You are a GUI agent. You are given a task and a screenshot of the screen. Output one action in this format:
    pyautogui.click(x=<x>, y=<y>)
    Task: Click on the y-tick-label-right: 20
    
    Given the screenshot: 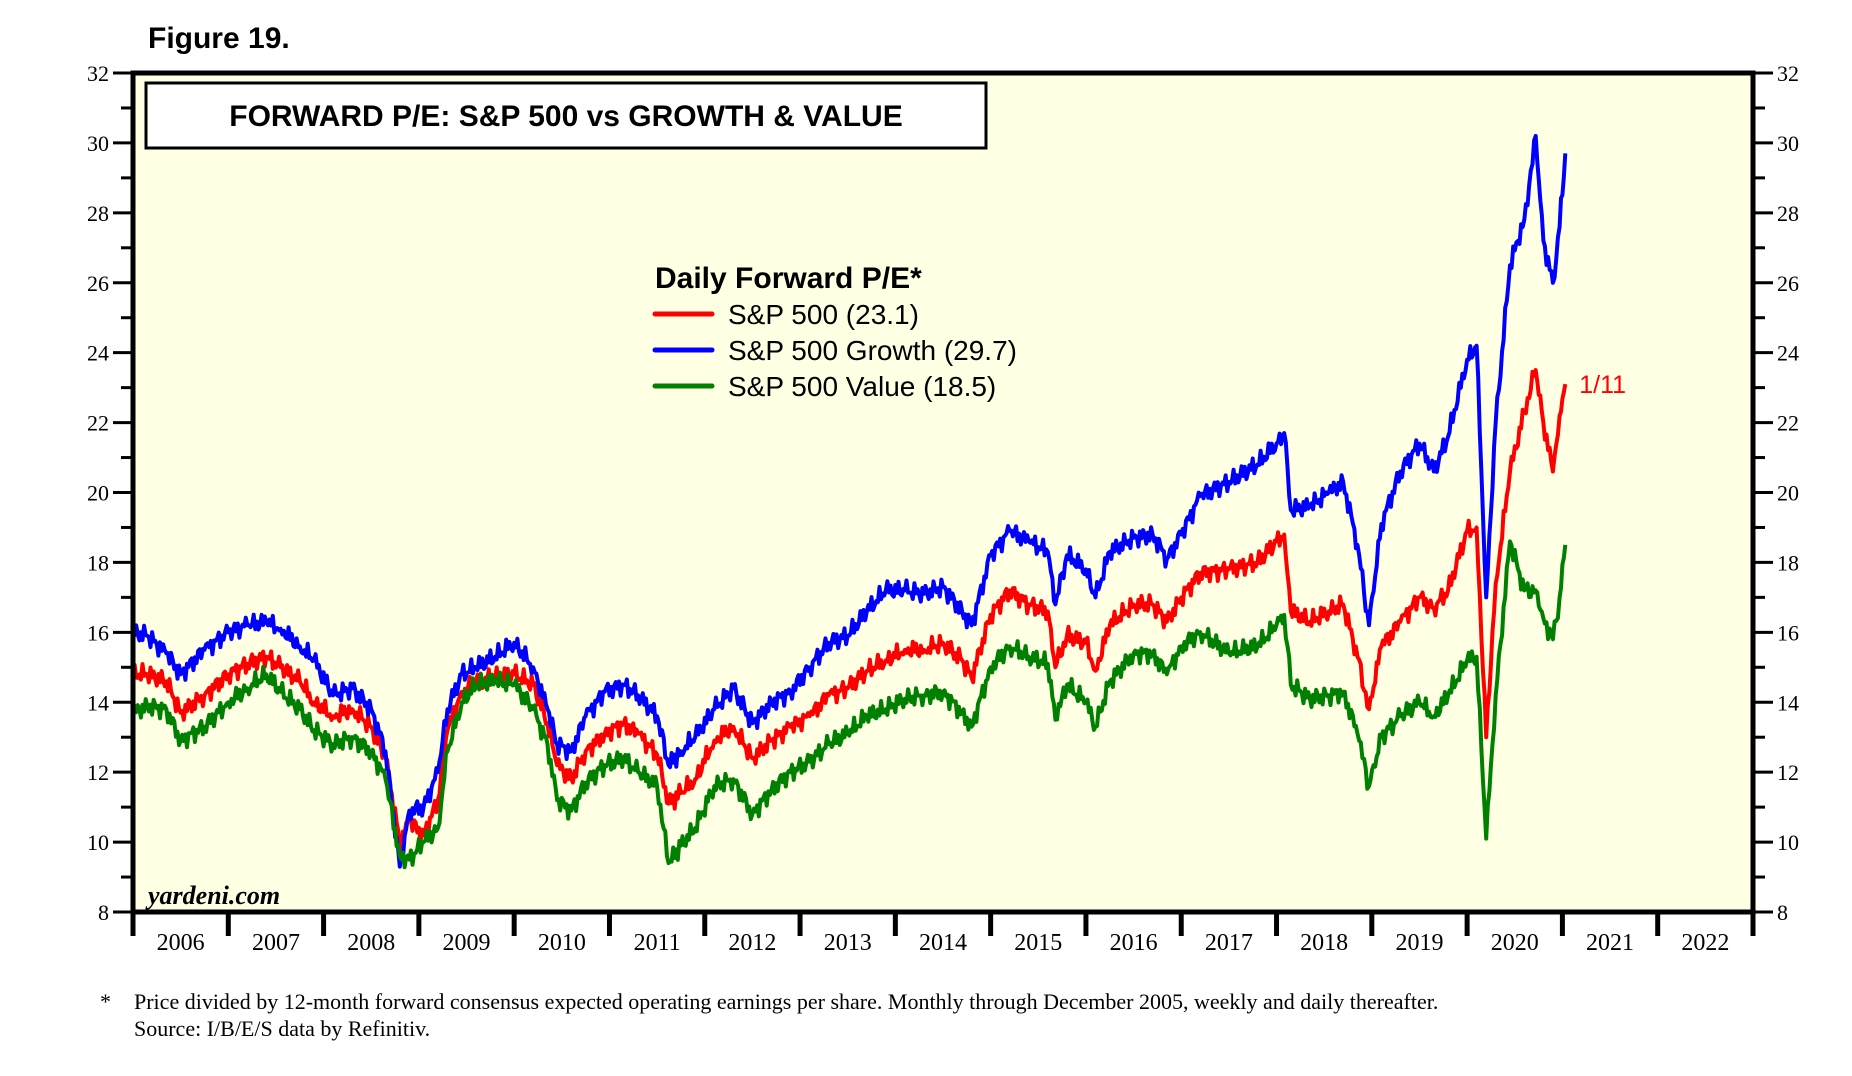 What is the action you would take?
    pyautogui.click(x=1788, y=493)
    